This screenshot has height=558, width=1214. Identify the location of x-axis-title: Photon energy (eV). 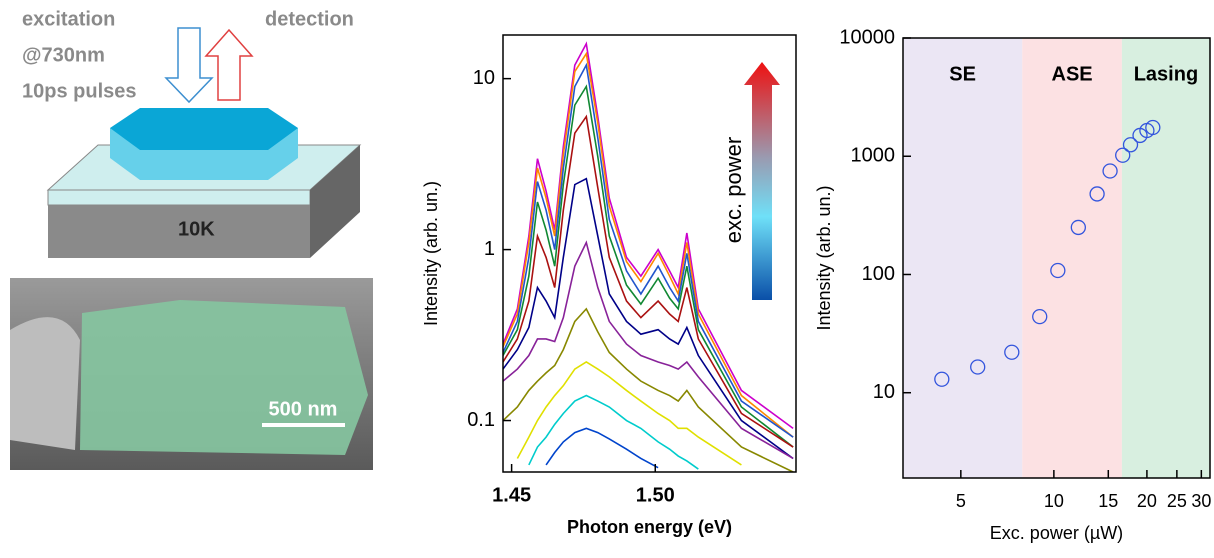
(649, 527).